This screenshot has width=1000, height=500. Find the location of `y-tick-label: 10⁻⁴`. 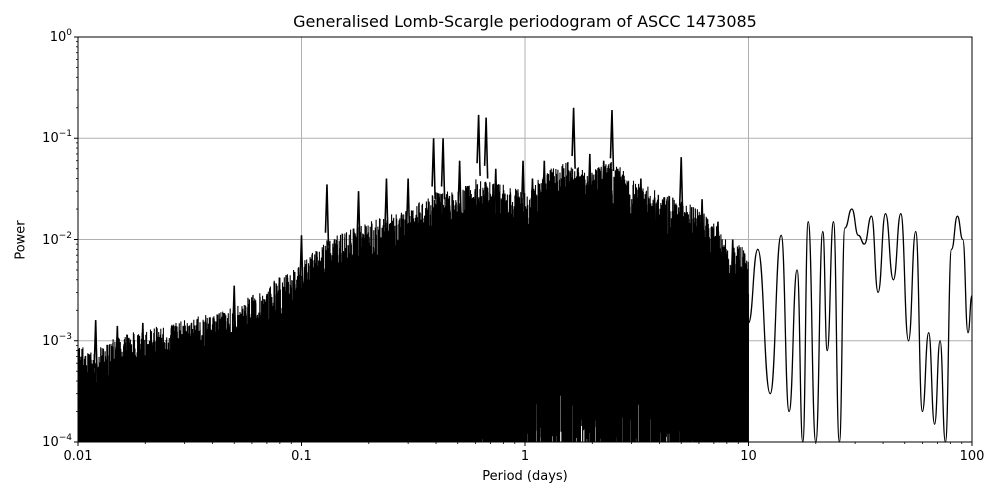

y-tick-label: 10⁻⁴ is located at coordinates (57, 441).